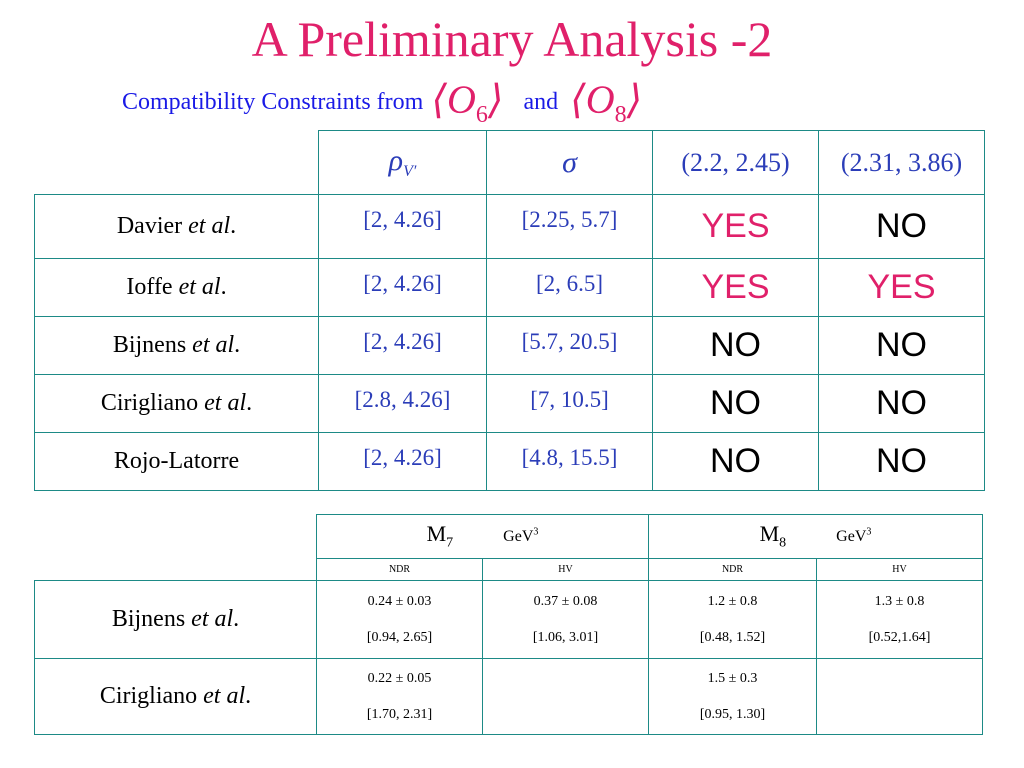  Describe the element at coordinates (901, 287) in the screenshot. I see `compat-b: YES` at that location.